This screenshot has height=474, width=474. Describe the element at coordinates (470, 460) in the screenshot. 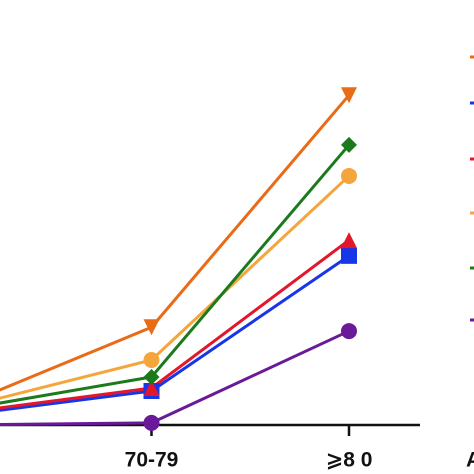

I see `x-axis-label: A` at that location.